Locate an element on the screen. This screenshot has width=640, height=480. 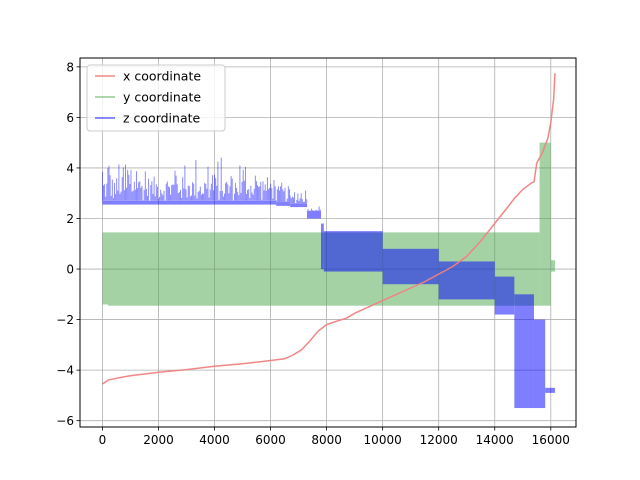
x-tick-label: 8000 is located at coordinates (326, 440).